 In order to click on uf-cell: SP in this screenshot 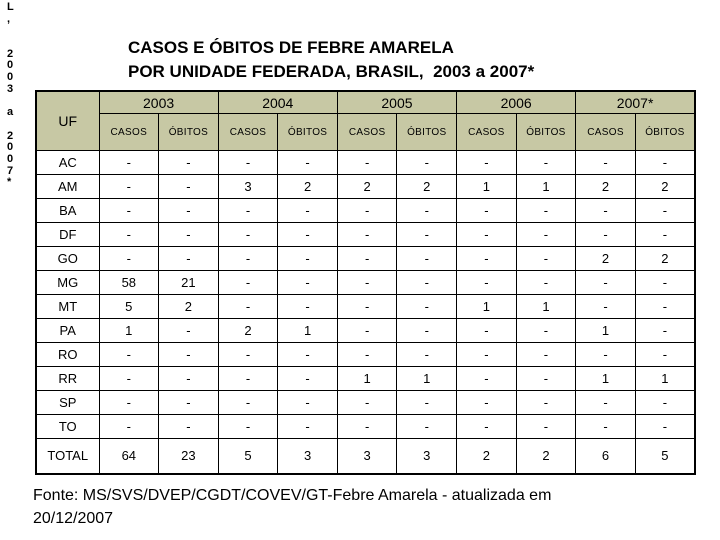, I will do `click(67, 402)`.